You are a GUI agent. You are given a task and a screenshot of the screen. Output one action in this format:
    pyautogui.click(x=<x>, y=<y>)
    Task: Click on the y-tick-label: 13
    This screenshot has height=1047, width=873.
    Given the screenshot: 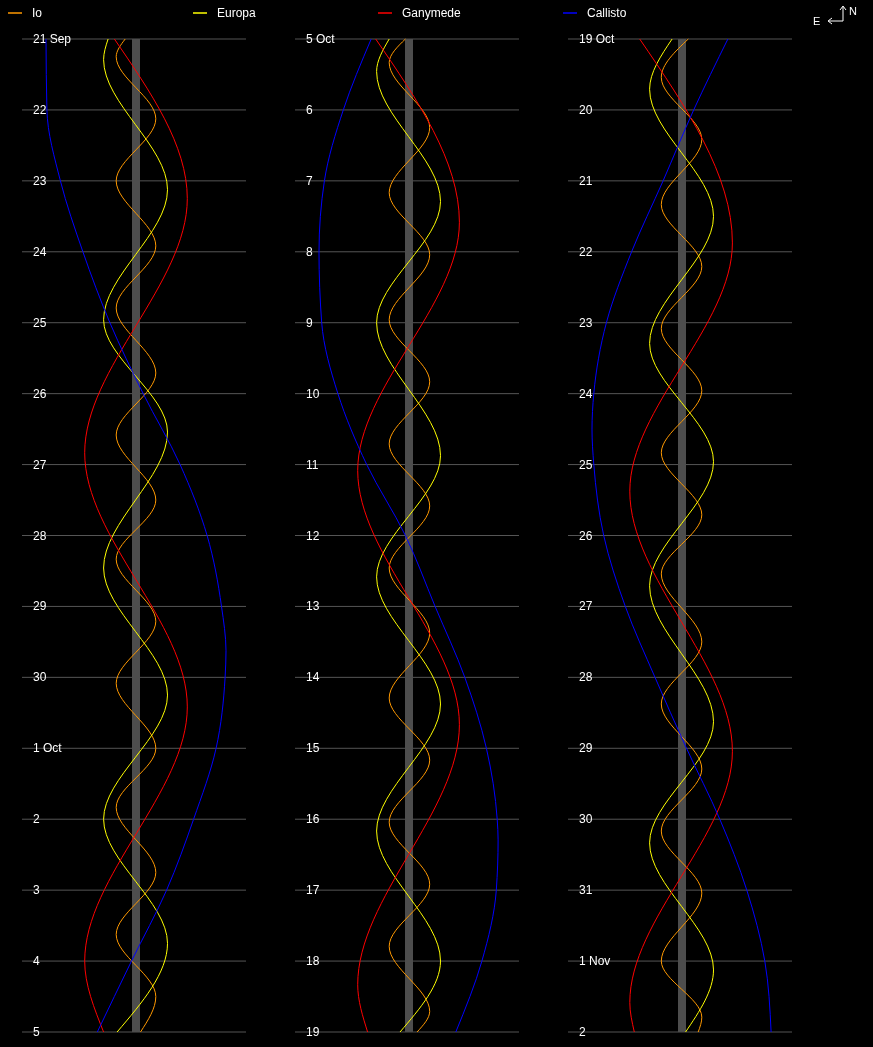 What is the action you would take?
    pyautogui.click(x=313, y=606)
    